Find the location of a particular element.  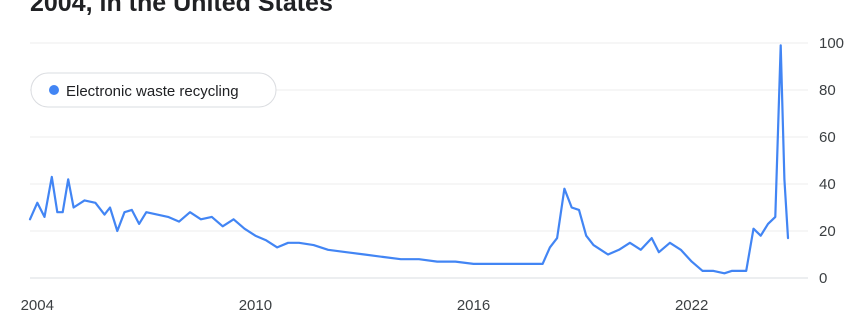

x-tick-label: 2022 is located at coordinates (691, 305).